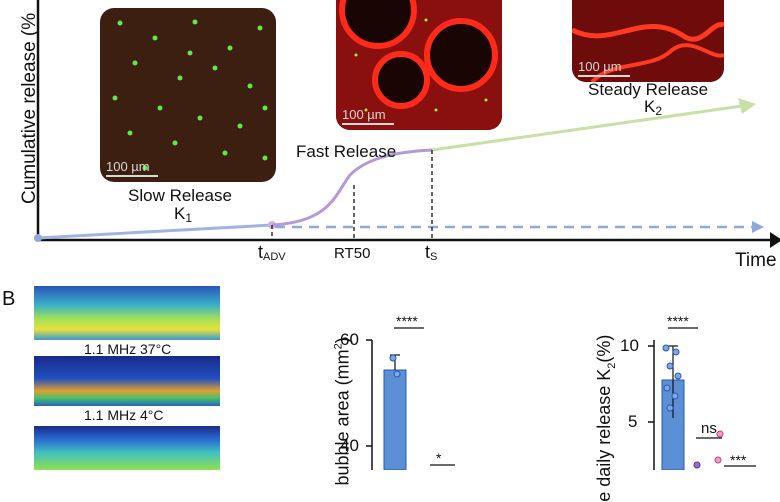  Describe the element at coordinates (697, 465) in the screenshot. I see `release-point-purple` at that location.